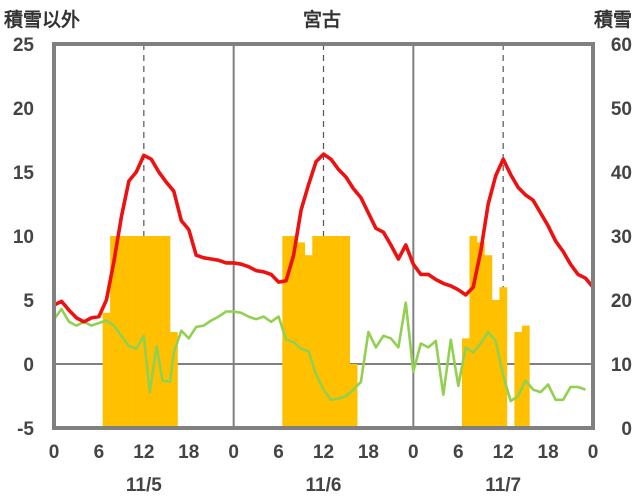 This screenshot has height=501, width=636. I want to click on y-axis-right-ticks: 60 50 40 30 20 10 0, so click(621, 237).